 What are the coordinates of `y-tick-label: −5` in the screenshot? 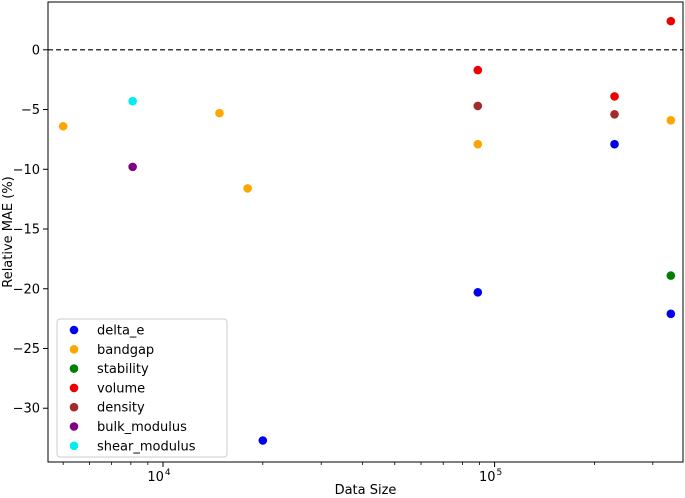 It's located at (30, 110).